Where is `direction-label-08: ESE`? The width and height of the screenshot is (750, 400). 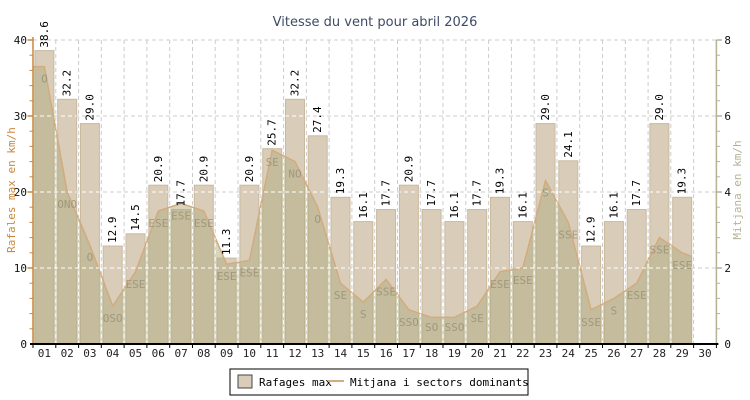 direction-label-08: ESE is located at coordinates (204, 223).